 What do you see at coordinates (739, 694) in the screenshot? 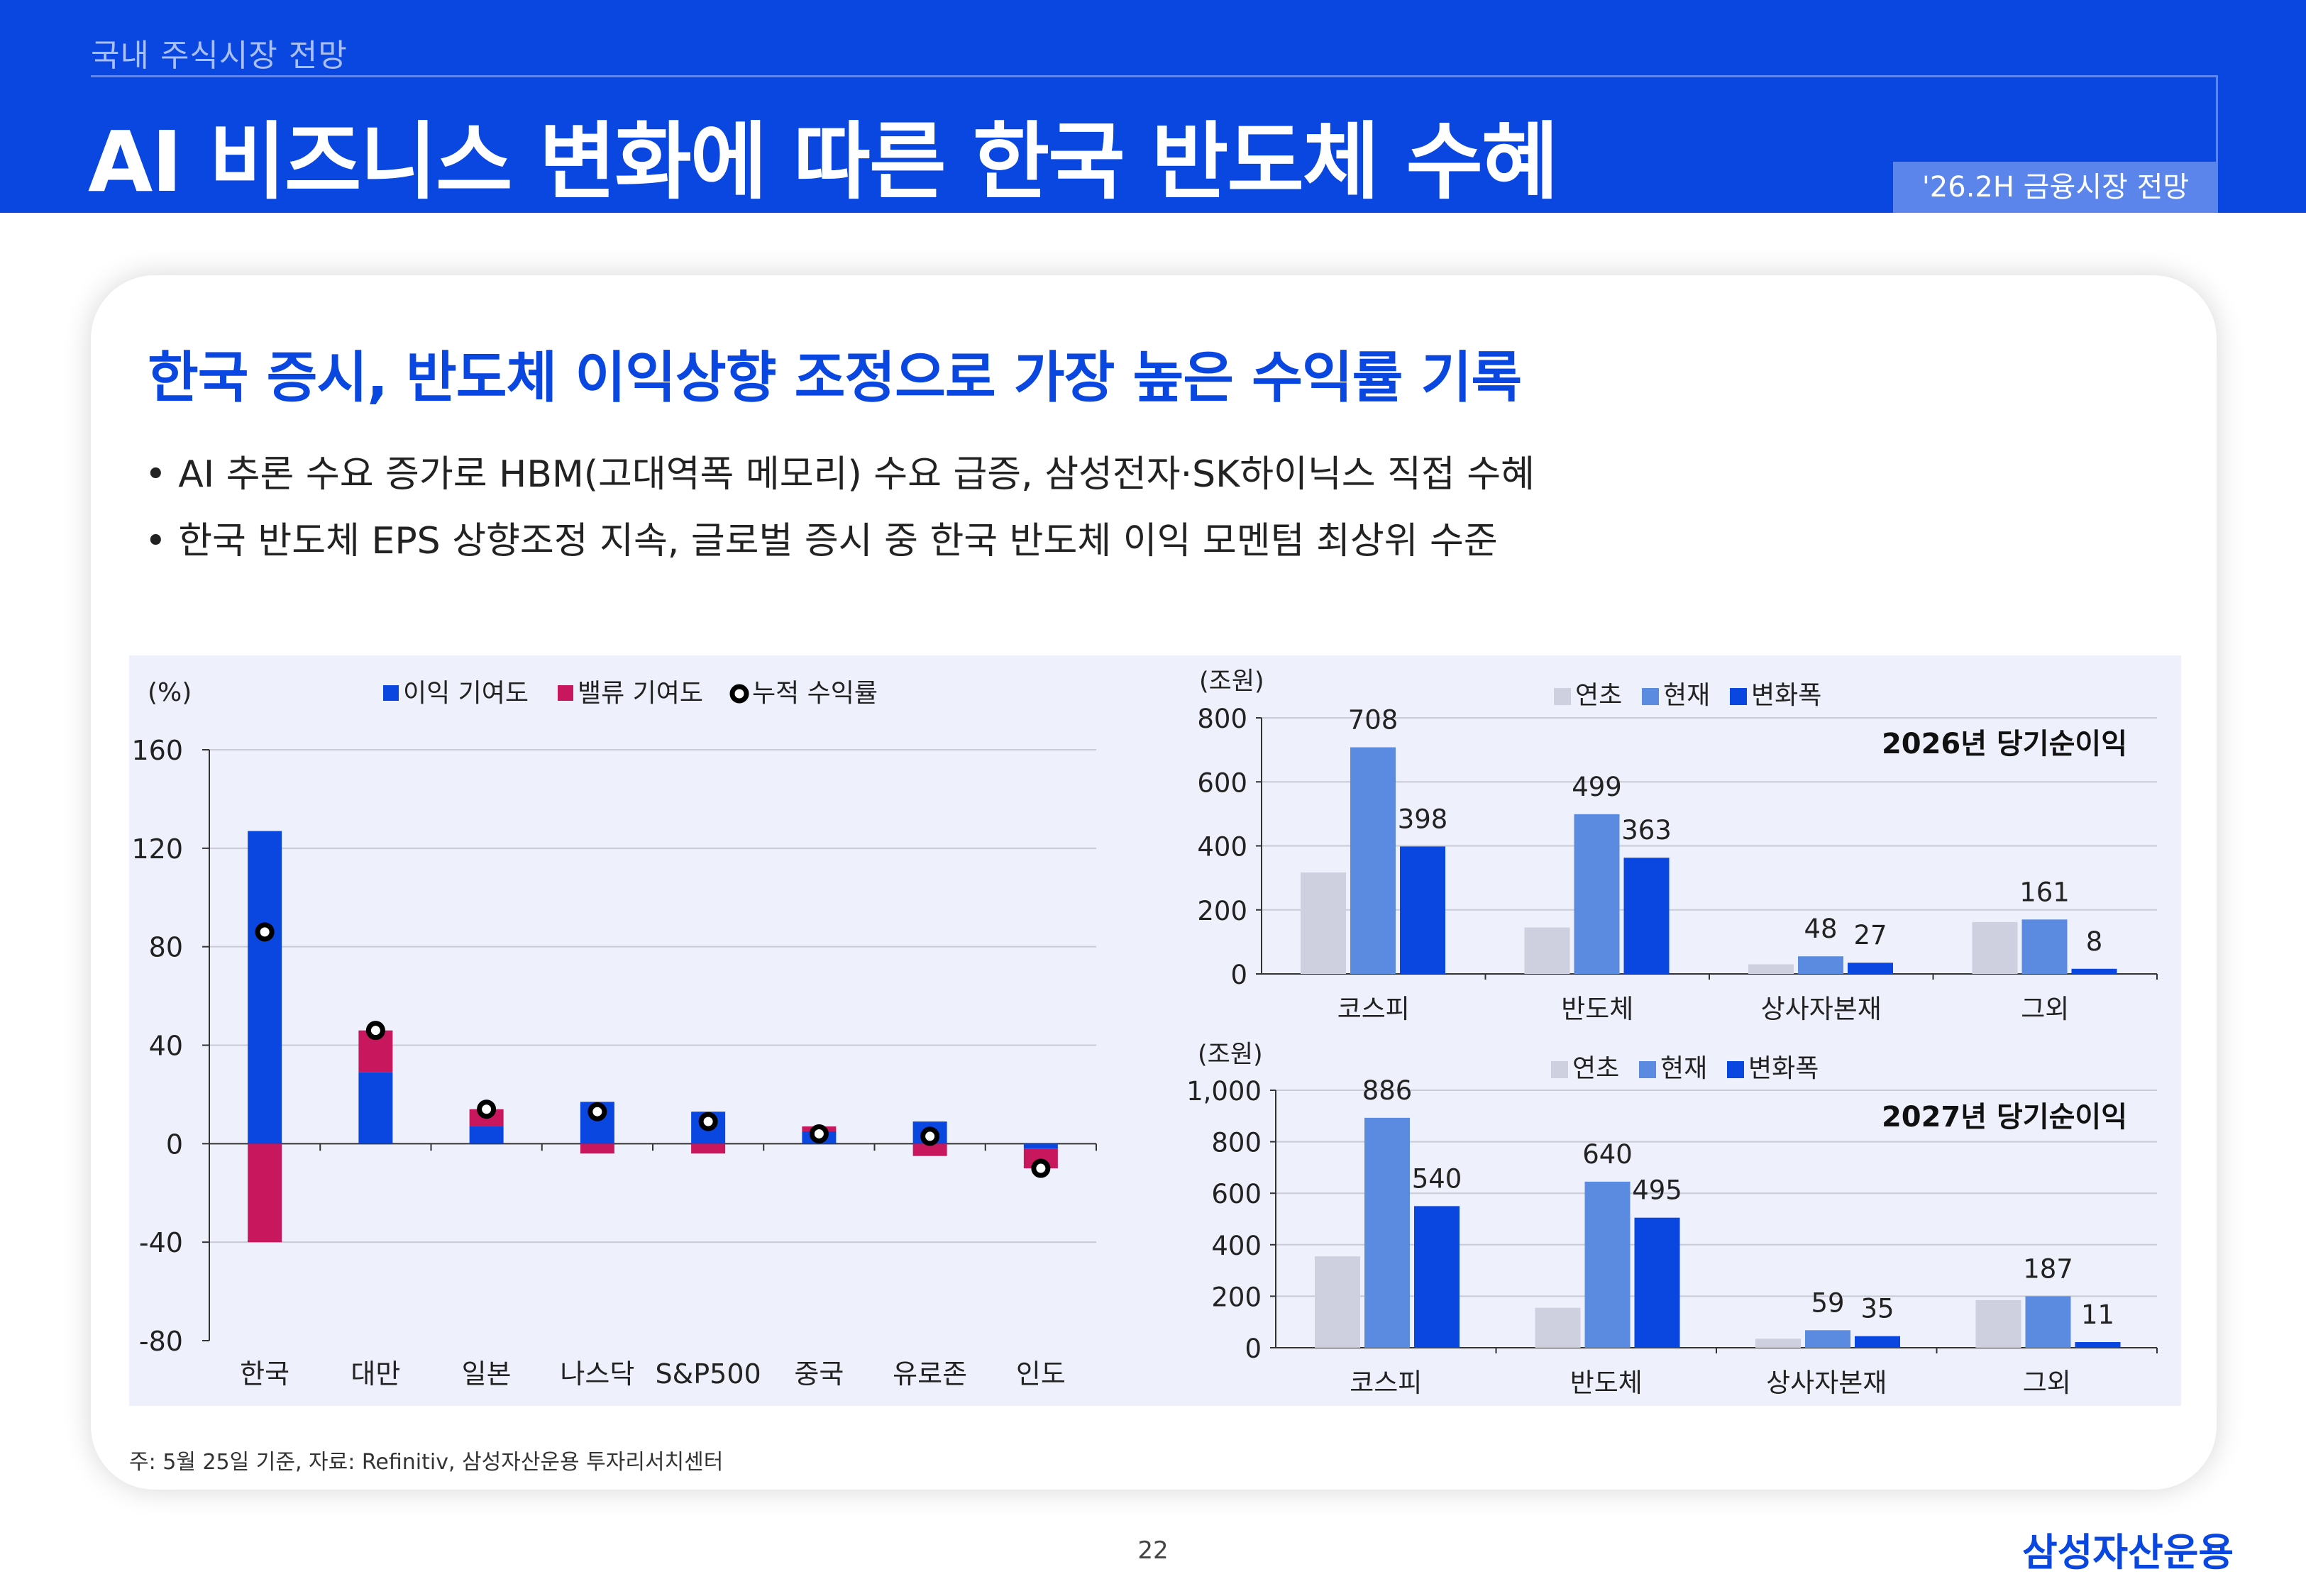
I see `legend-marker-cumulative` at bounding box center [739, 694].